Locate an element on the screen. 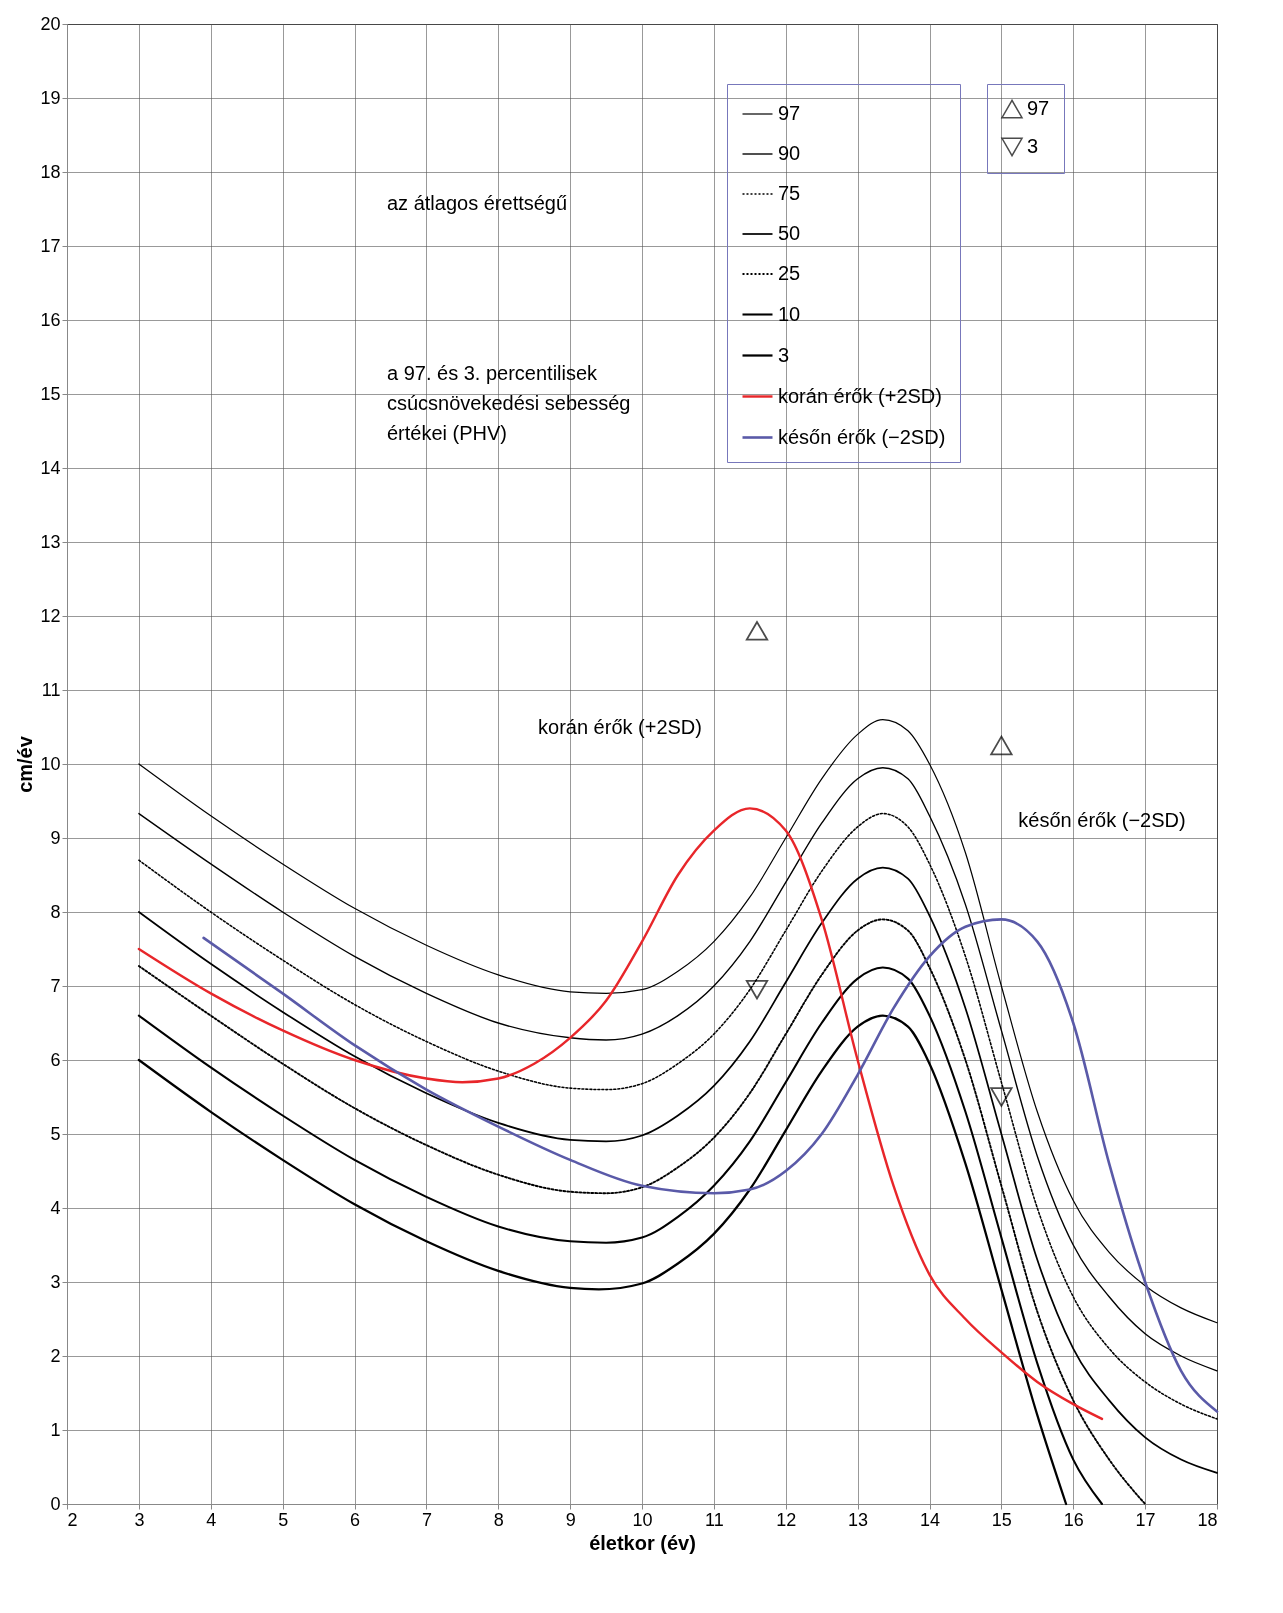 Image resolution: width=1283 pixels, height=1613 pixels. y-tick-label: 8 is located at coordinates (55, 911).